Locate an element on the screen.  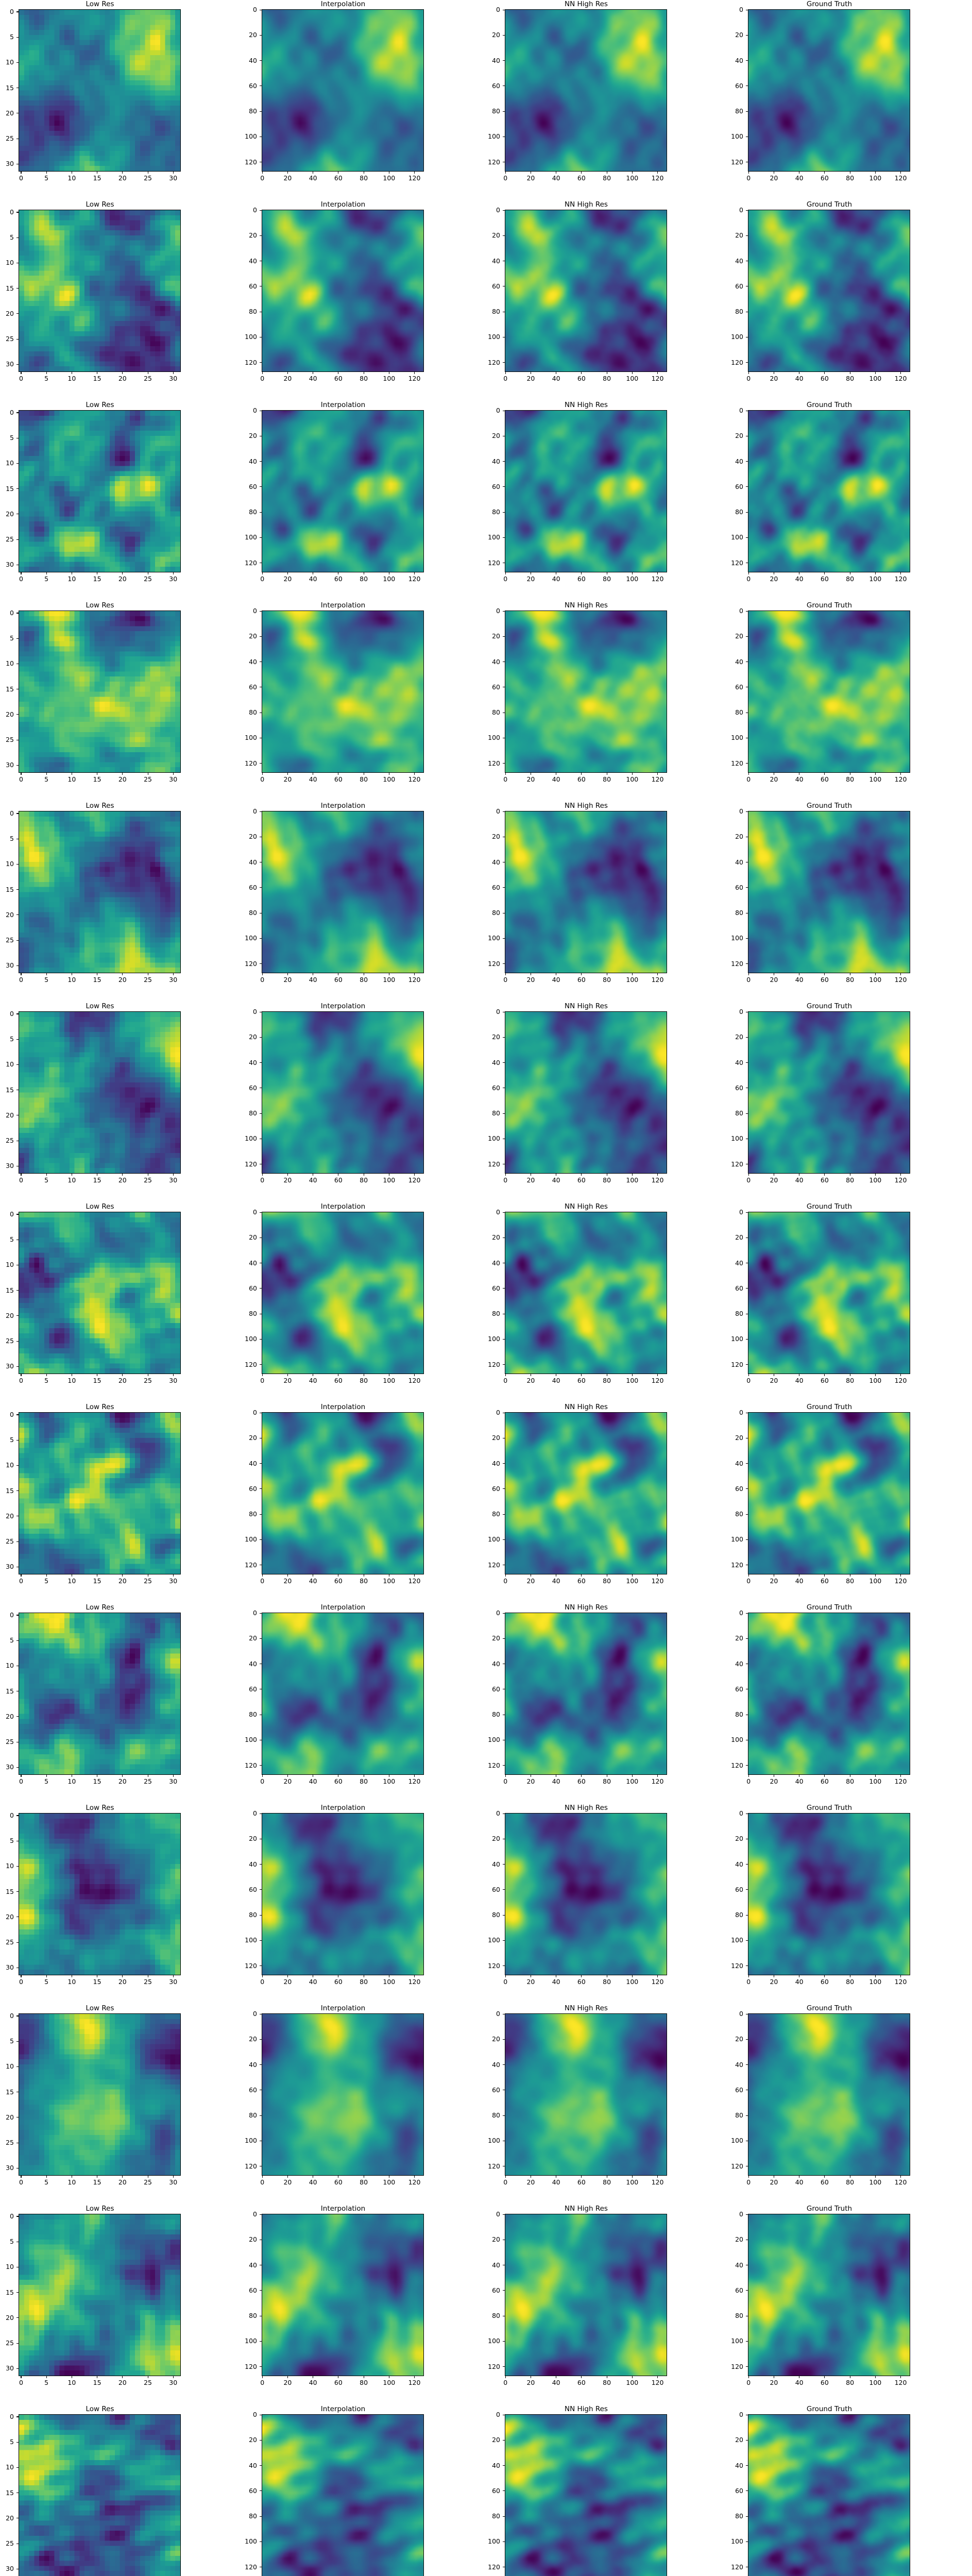
panel-title: NN High Res is located at coordinates (586, 1407).